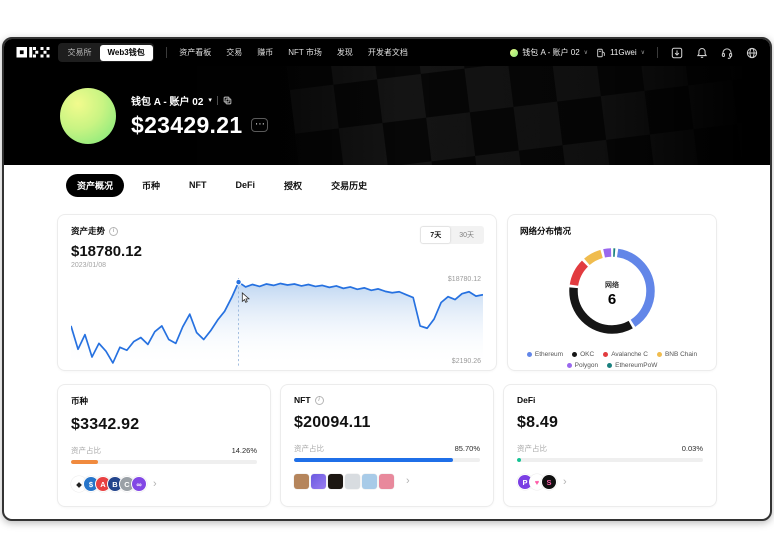 This screenshot has height=558, width=774. I want to click on copy-address-icon, so click(227, 100).